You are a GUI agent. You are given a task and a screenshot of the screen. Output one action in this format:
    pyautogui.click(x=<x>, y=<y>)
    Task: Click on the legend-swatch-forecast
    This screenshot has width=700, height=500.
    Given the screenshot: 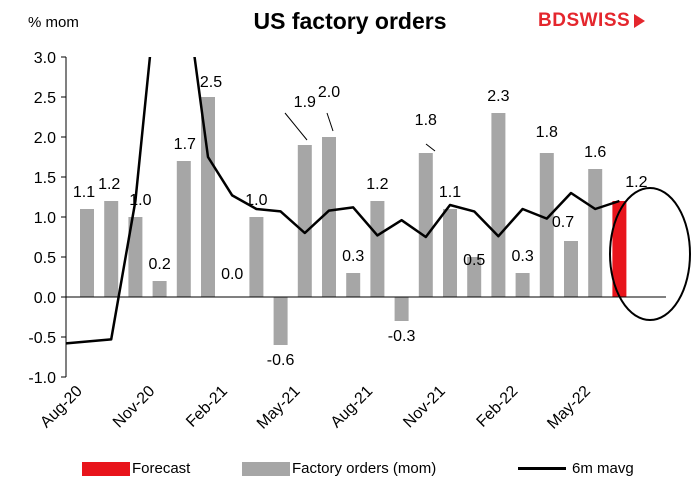 What is the action you would take?
    pyautogui.click(x=106, y=468)
    